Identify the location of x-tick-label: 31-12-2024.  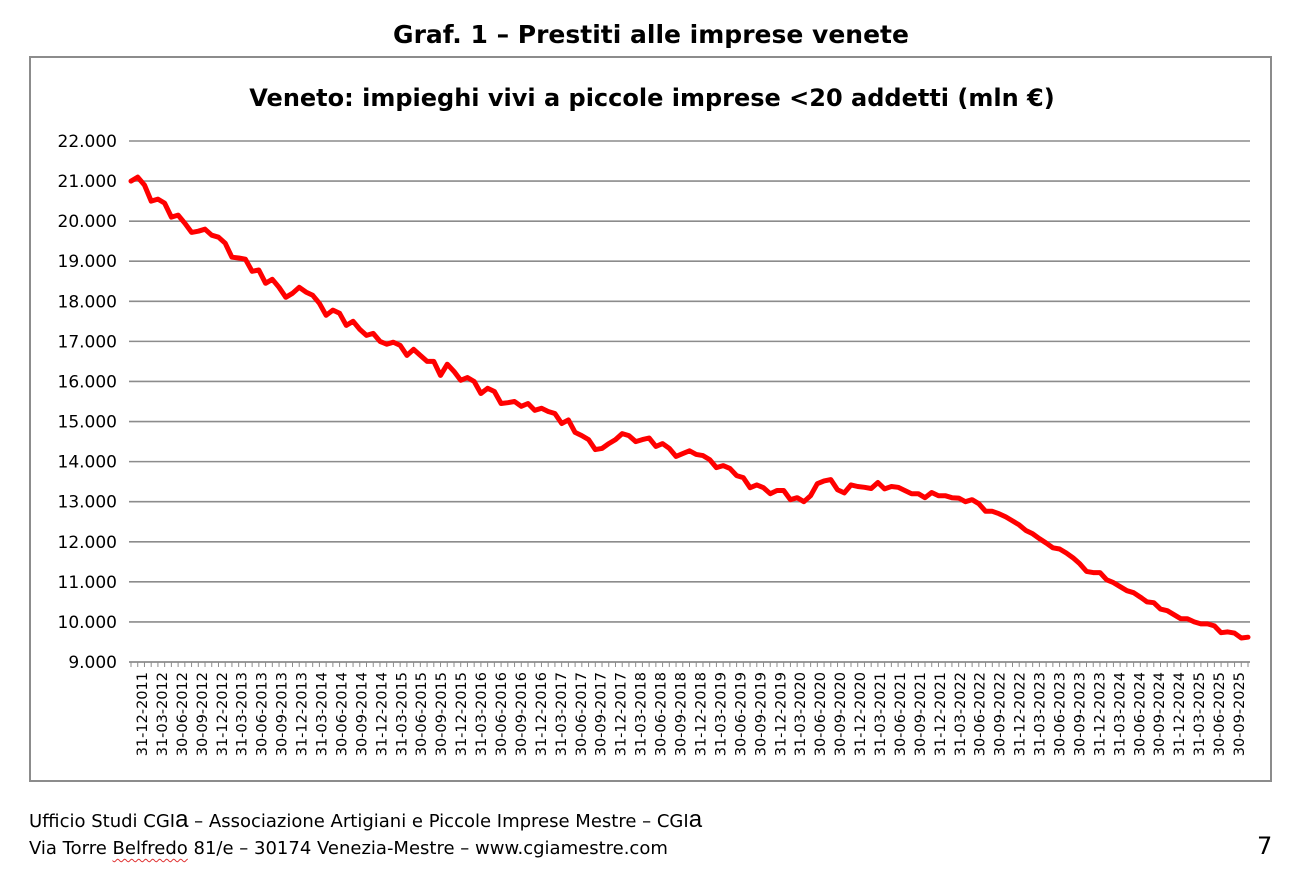
(1180, 714).